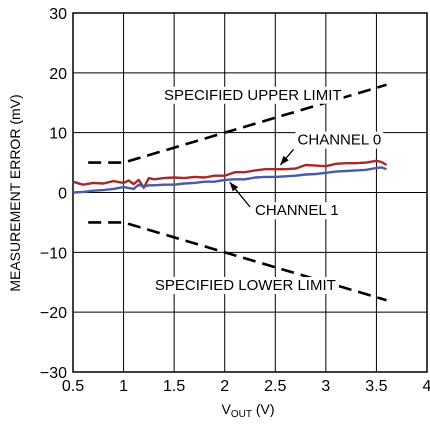 The width and height of the screenshot is (430, 424). Describe the element at coordinates (237, 261) in the screenshot. I see `series-specified-lower-limit` at that location.